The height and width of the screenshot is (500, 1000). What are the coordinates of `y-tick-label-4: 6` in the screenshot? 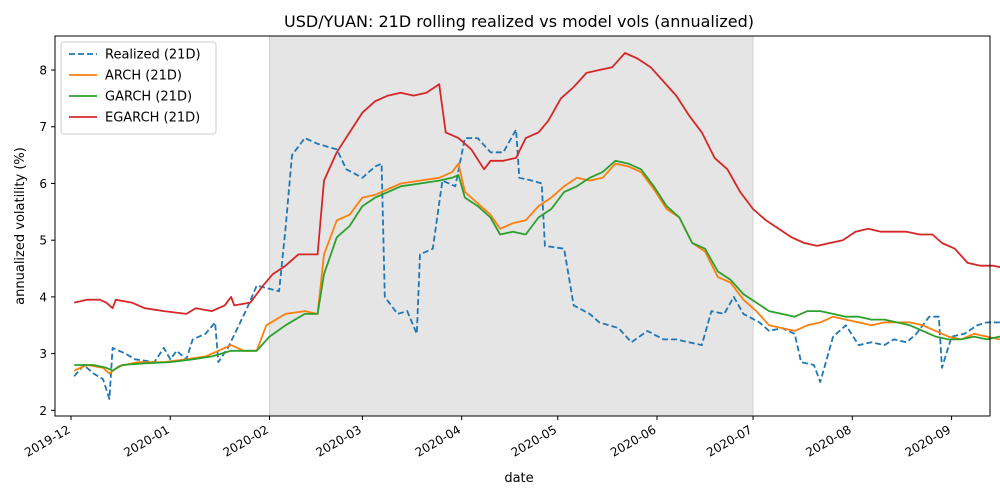 It's located at (43, 184).